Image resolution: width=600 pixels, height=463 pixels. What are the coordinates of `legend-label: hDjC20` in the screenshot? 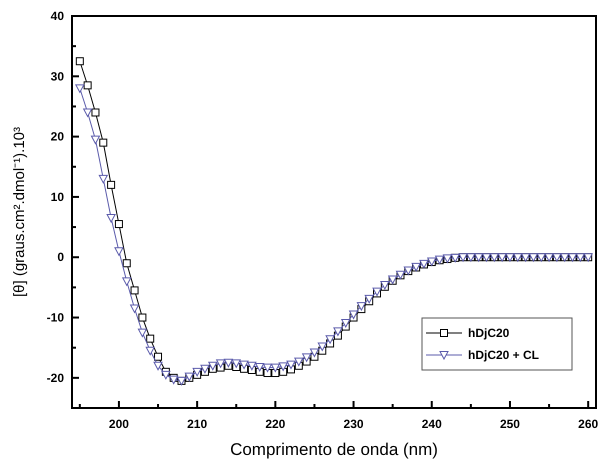 It's located at (489, 333).